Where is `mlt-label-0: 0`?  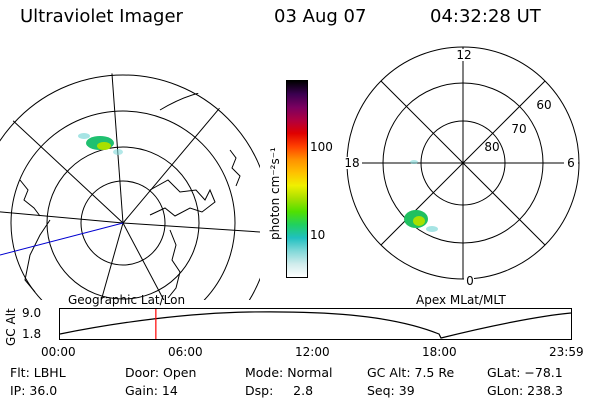
mlt-label-0: 0 is located at coordinates (470, 281).